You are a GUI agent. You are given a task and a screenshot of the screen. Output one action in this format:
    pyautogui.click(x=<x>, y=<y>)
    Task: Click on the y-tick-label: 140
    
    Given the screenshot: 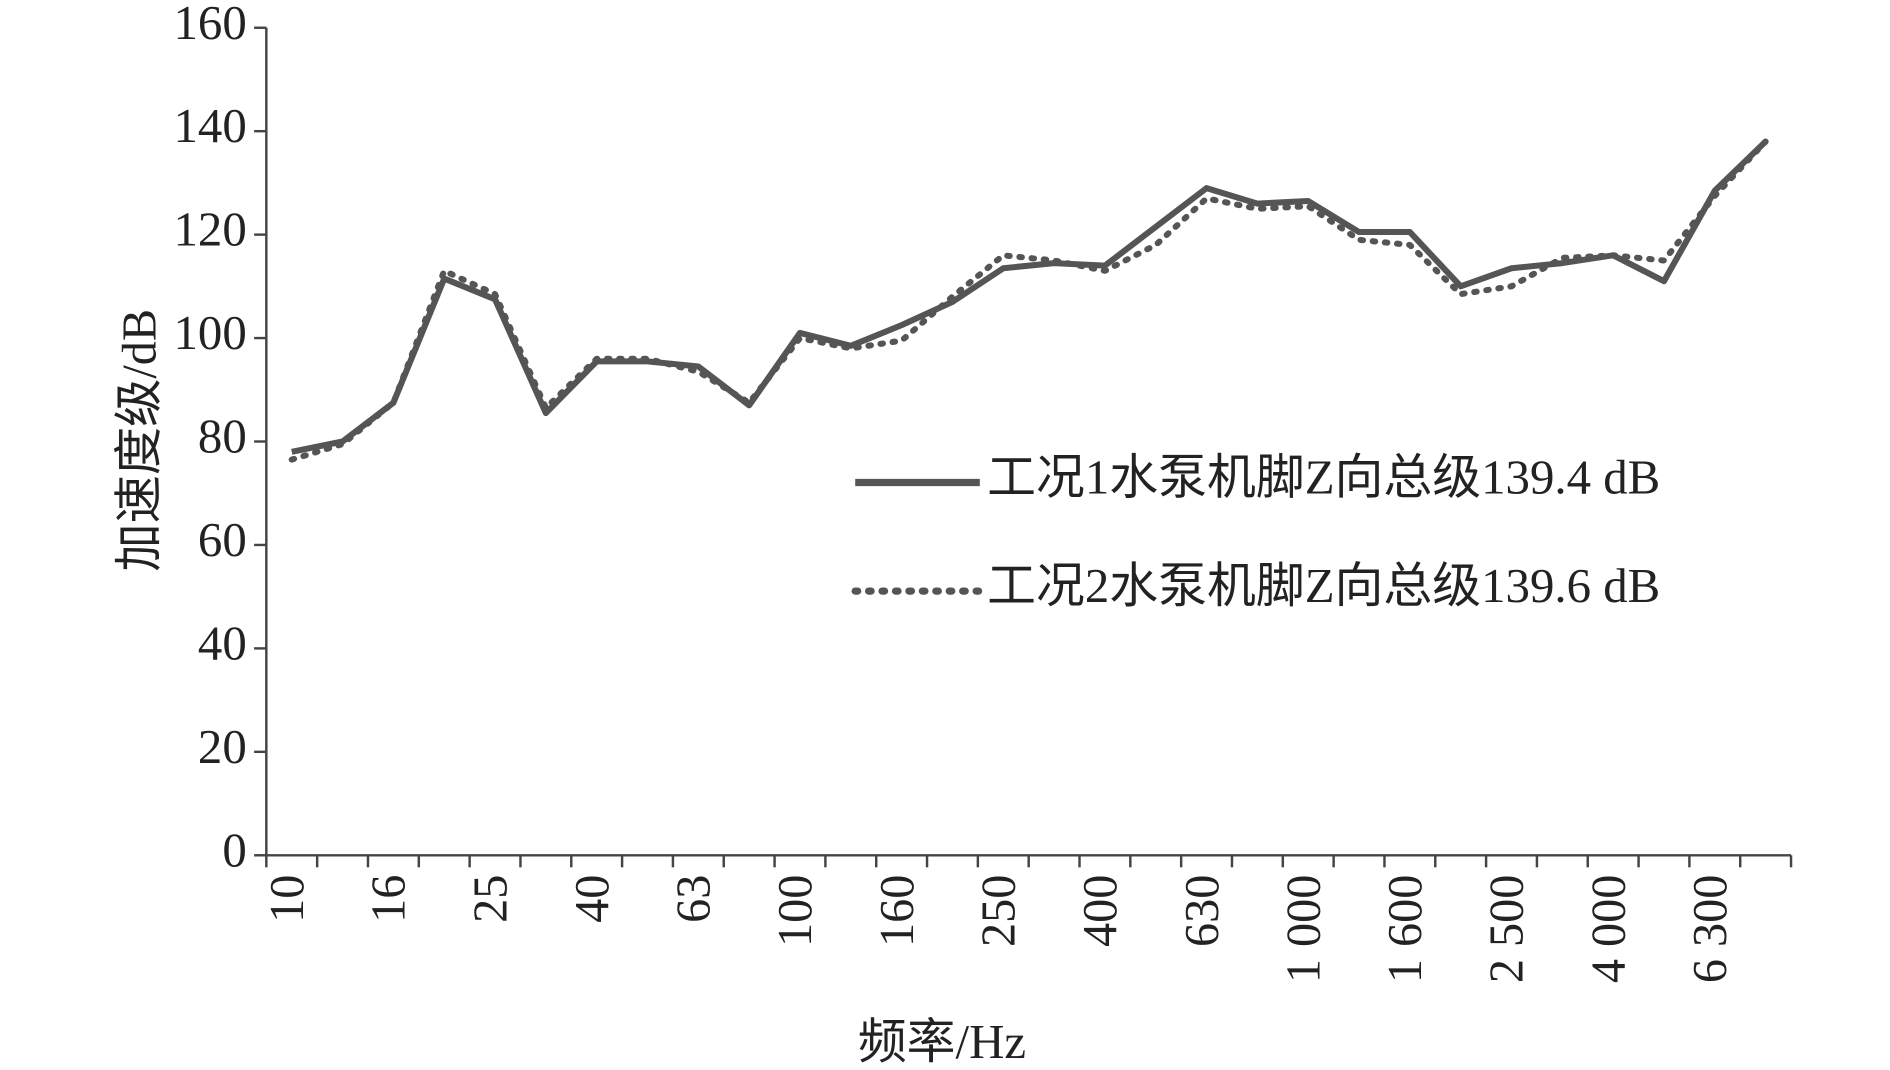 What is the action you would take?
    pyautogui.click(x=209, y=127)
    